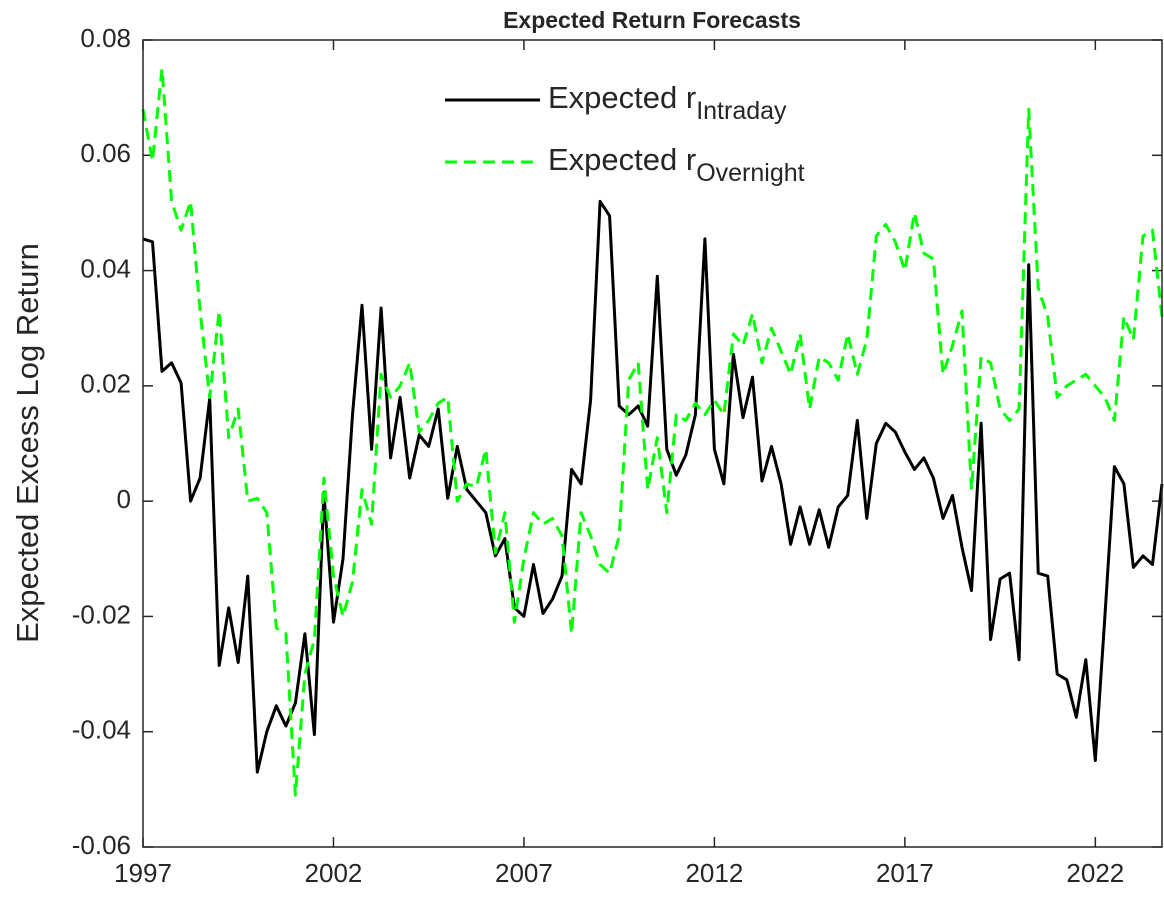 The height and width of the screenshot is (899, 1164). Describe the element at coordinates (334, 873) in the screenshot. I see `x-tick-label: 2002` at that location.